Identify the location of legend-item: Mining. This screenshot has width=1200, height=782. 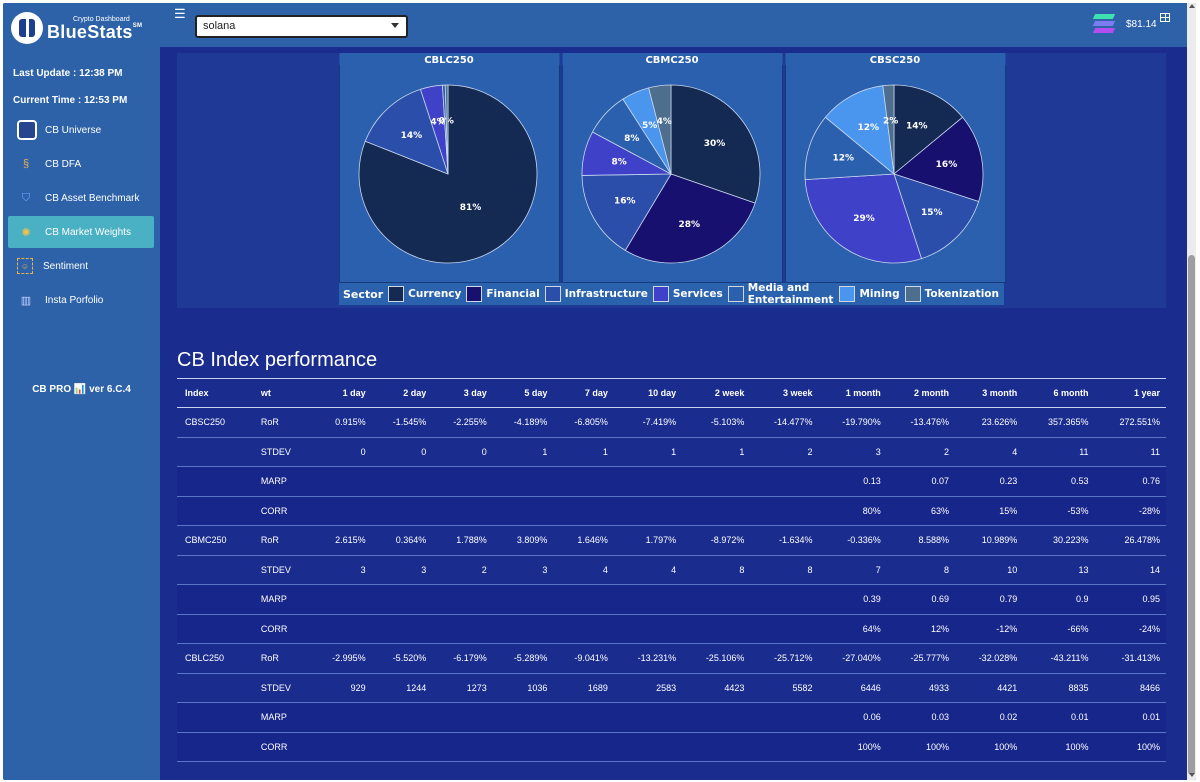
(869, 294).